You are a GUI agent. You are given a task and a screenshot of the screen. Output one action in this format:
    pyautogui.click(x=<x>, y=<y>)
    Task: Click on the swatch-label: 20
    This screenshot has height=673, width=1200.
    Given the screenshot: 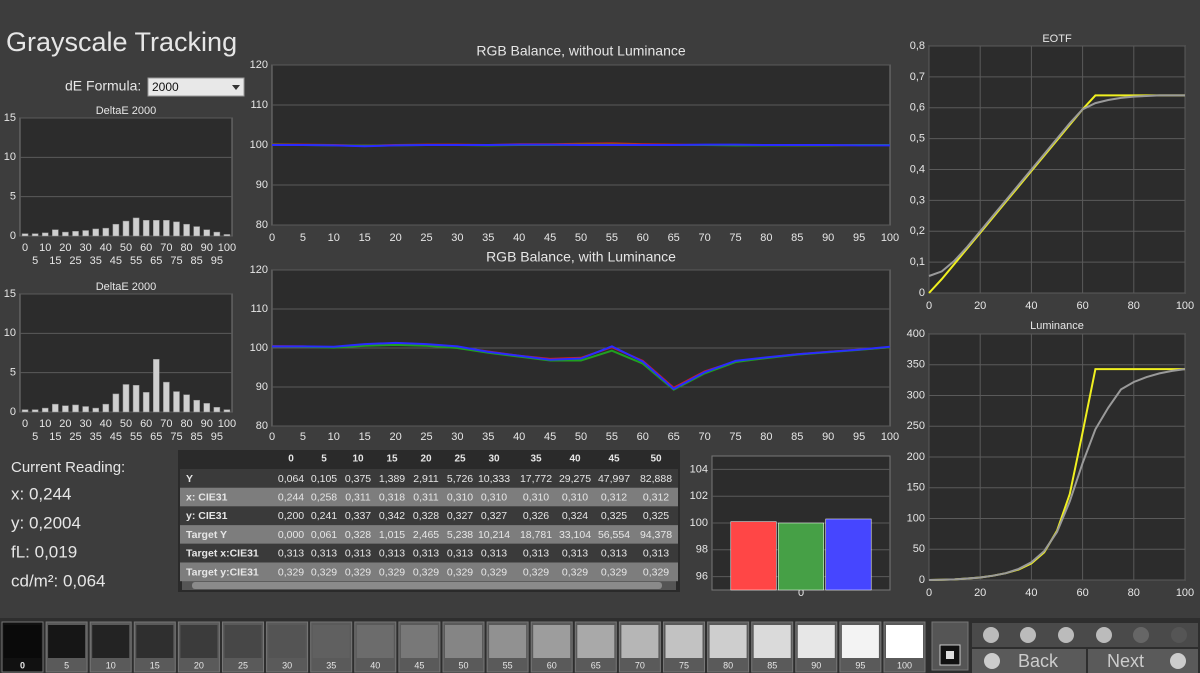 What is the action you would take?
    pyautogui.click(x=199, y=665)
    